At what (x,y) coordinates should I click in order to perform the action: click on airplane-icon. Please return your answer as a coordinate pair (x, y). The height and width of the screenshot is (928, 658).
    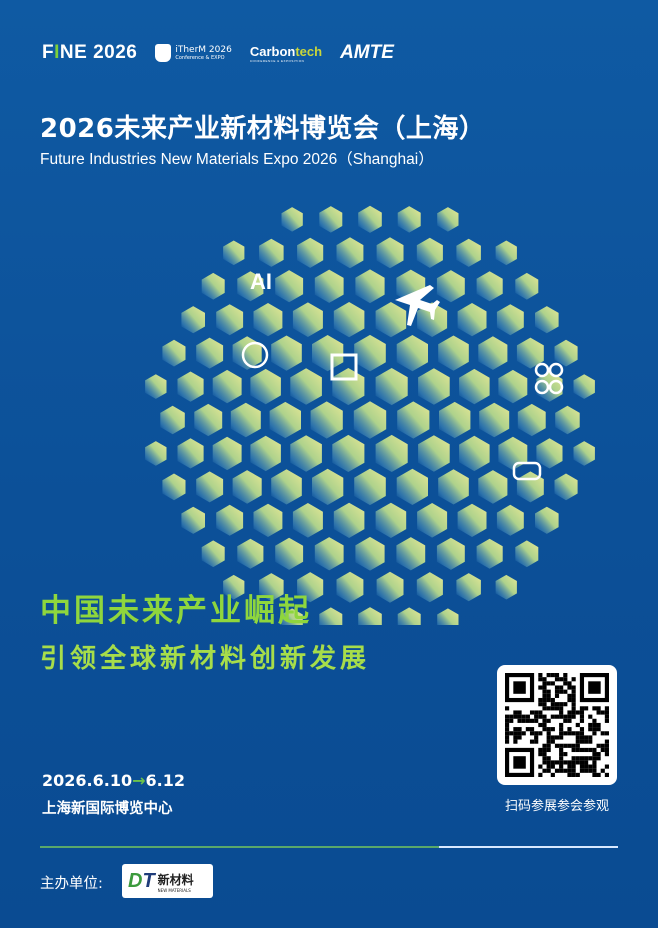
    Looking at the image, I should click on (417, 305).